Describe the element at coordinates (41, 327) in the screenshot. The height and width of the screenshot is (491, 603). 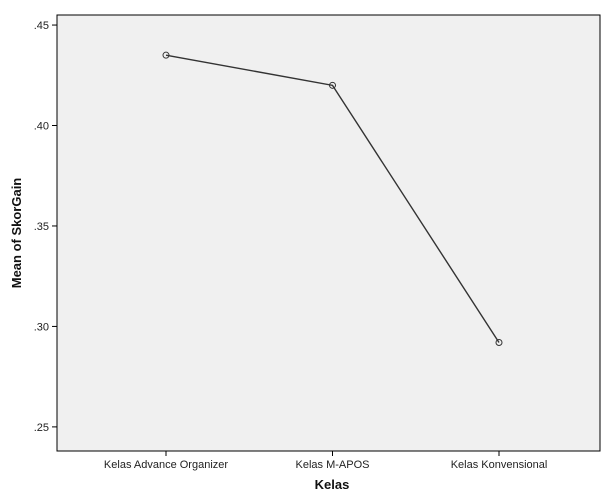
I see `y-tick-label: .30` at that location.